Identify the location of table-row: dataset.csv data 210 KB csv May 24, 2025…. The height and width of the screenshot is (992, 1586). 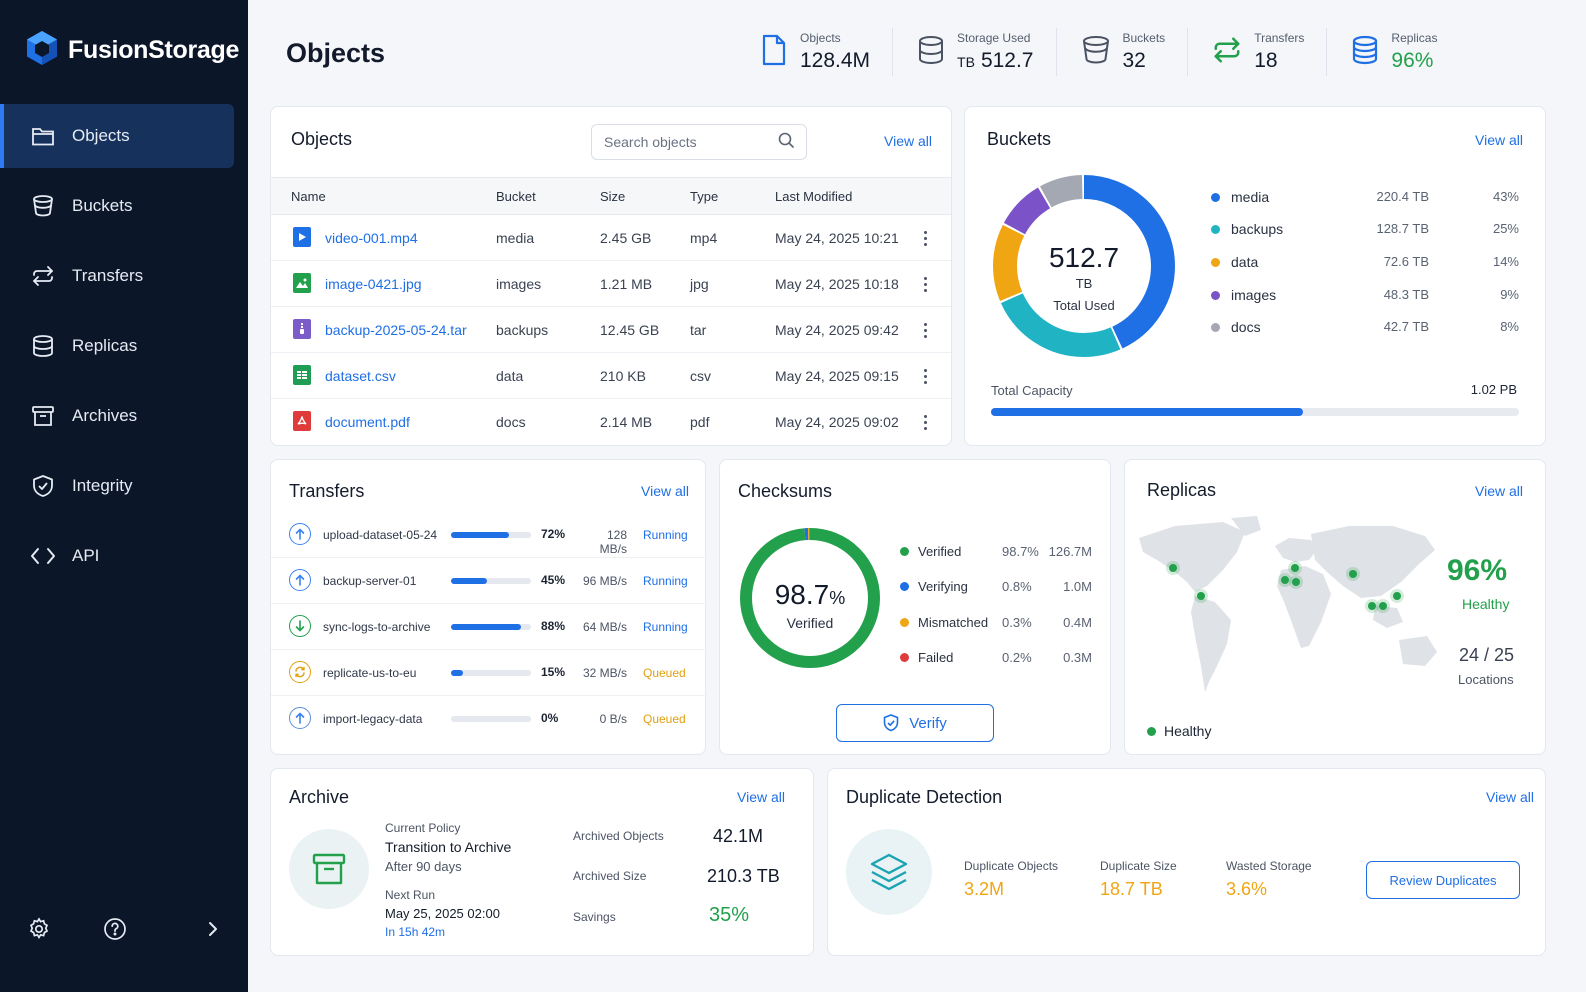
(611, 376).